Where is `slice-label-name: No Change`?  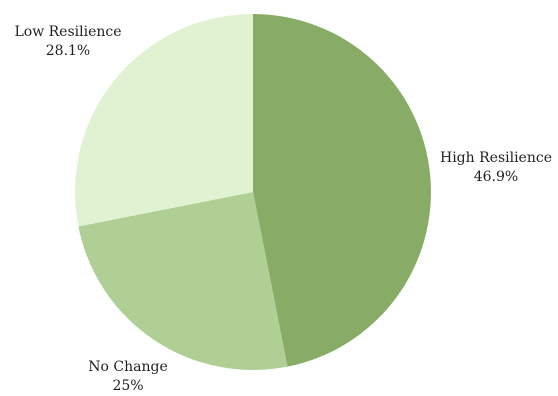
slice-label-name: No Change is located at coordinates (127, 367).